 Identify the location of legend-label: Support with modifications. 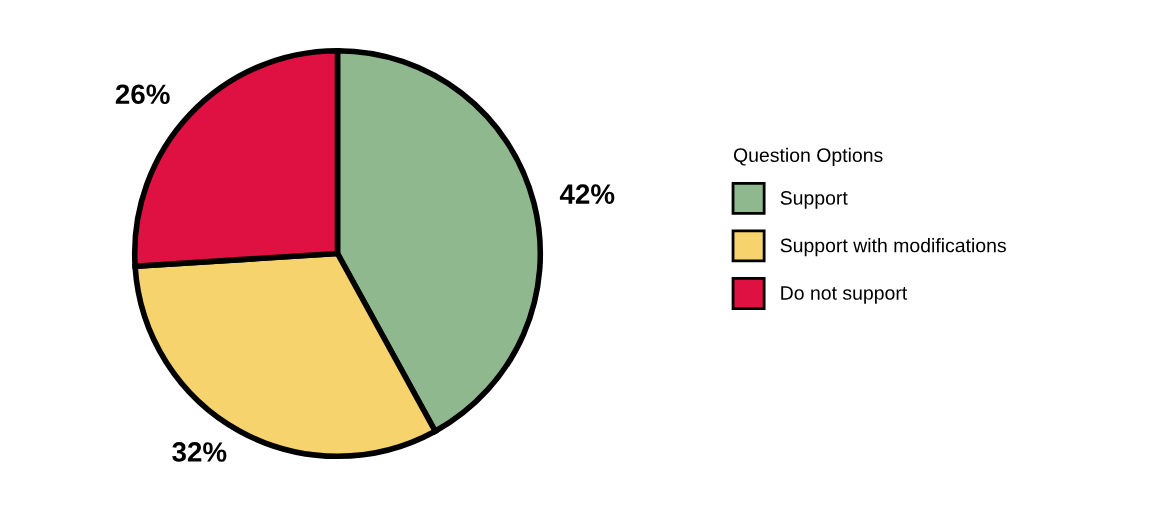
(893, 247).